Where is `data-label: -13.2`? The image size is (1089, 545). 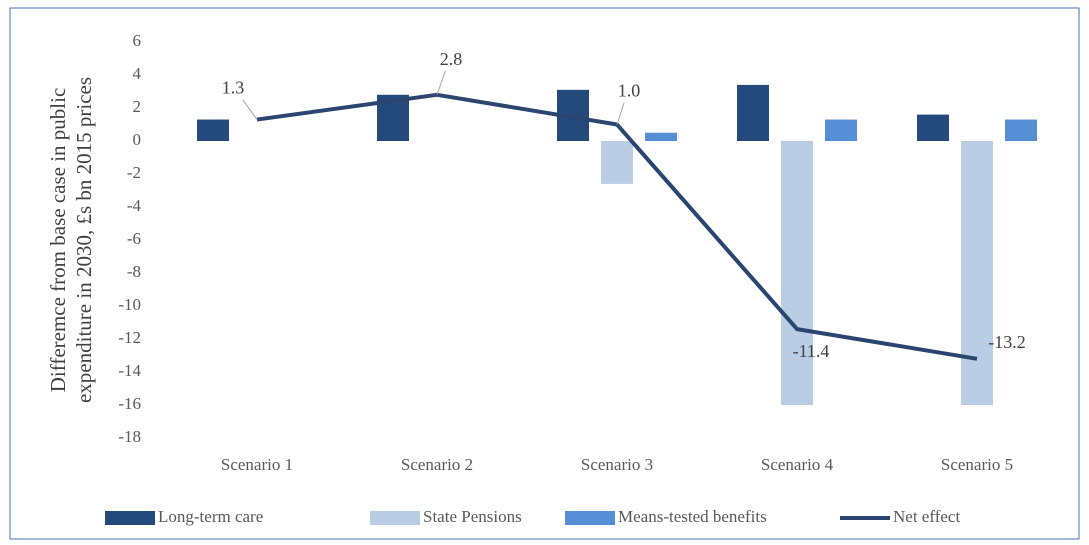
data-label: -13.2 is located at coordinates (1007, 342).